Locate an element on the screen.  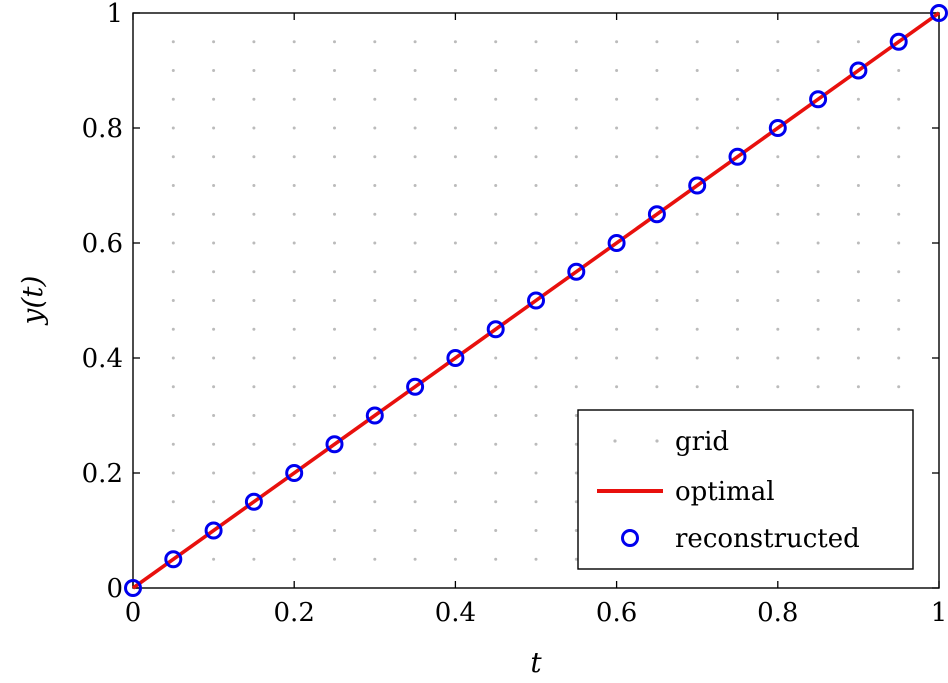
y-tick-label: 0.2 is located at coordinates (102, 474).